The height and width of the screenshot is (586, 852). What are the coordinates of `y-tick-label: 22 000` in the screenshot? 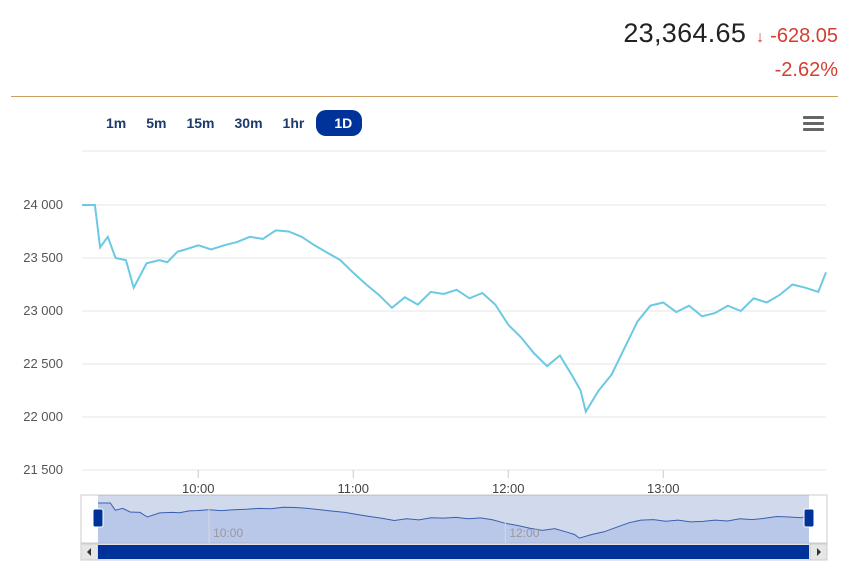 It's located at (43, 416).